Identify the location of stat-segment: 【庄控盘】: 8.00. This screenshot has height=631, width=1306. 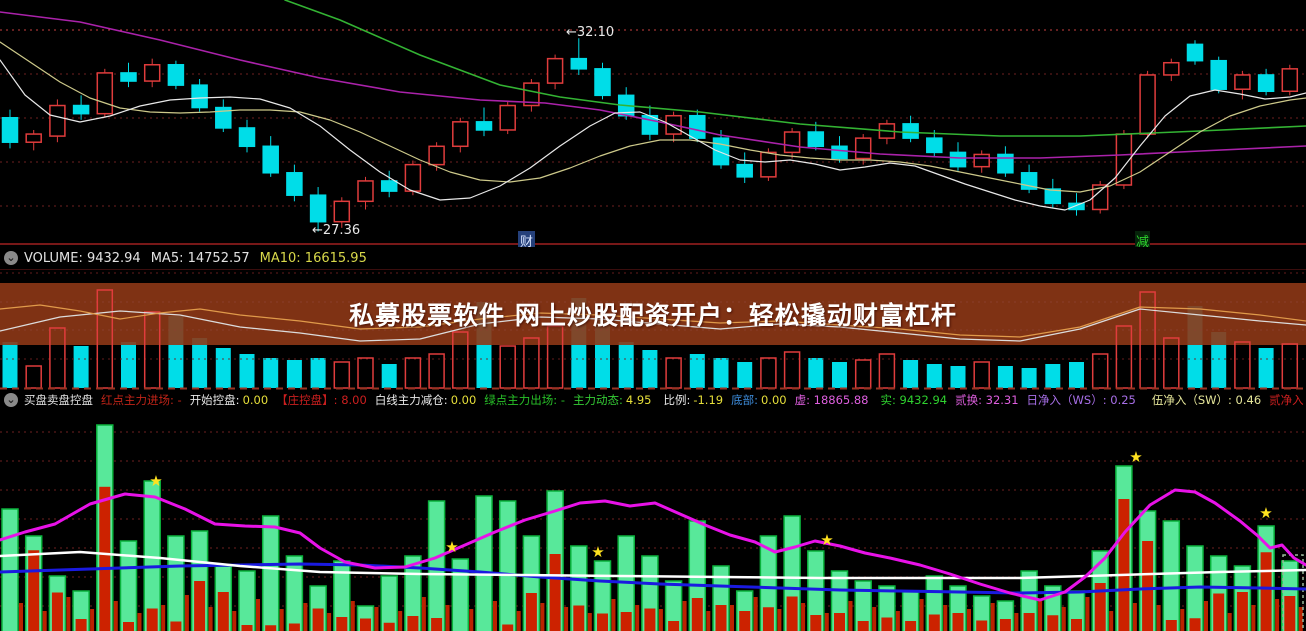
(321, 400).